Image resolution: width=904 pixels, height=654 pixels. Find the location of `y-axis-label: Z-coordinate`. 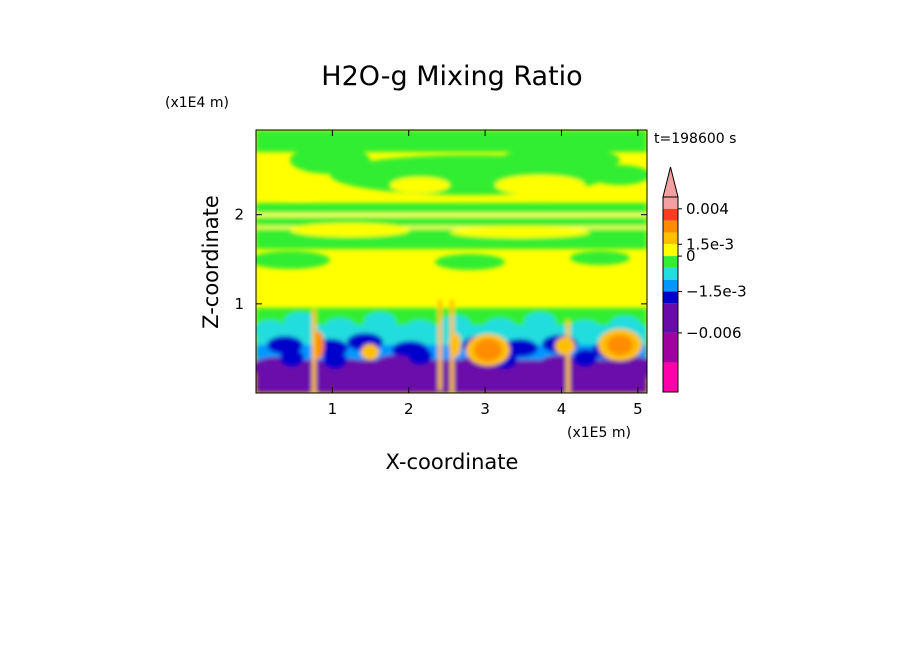

y-axis-label: Z-coordinate is located at coordinates (211, 262).